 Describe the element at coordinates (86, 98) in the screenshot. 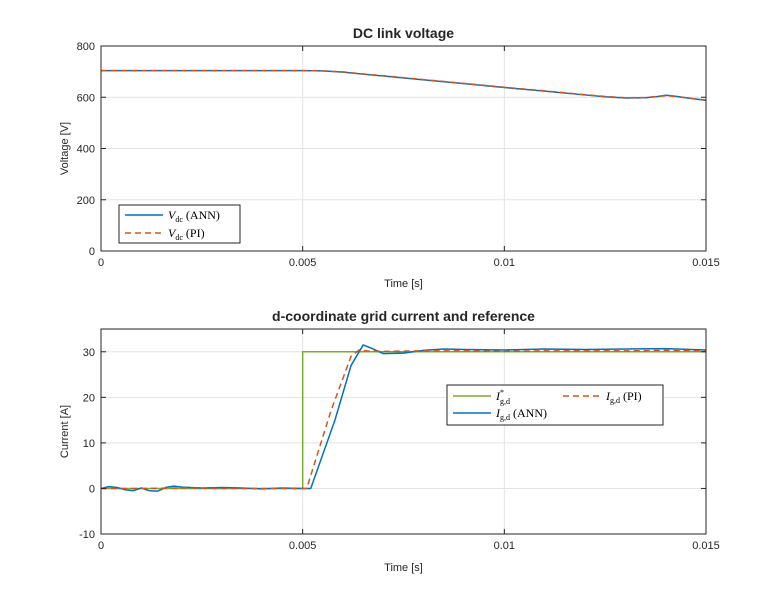

I see `y-tick-label: 600` at that location.